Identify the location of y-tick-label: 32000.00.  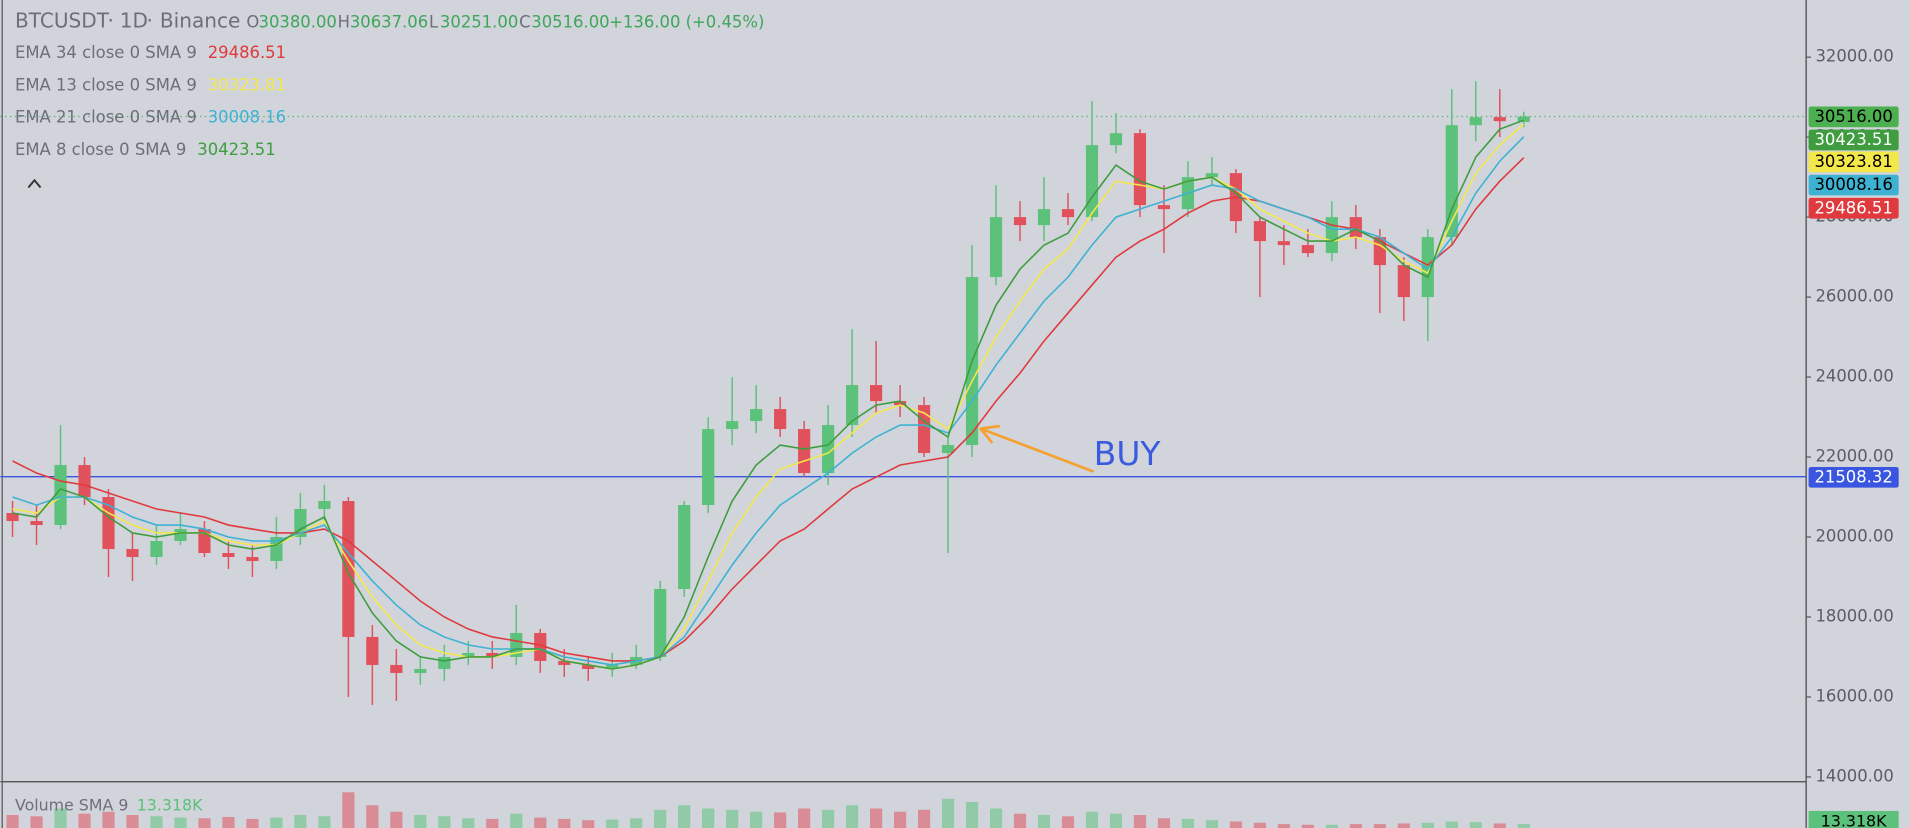
(1854, 56).